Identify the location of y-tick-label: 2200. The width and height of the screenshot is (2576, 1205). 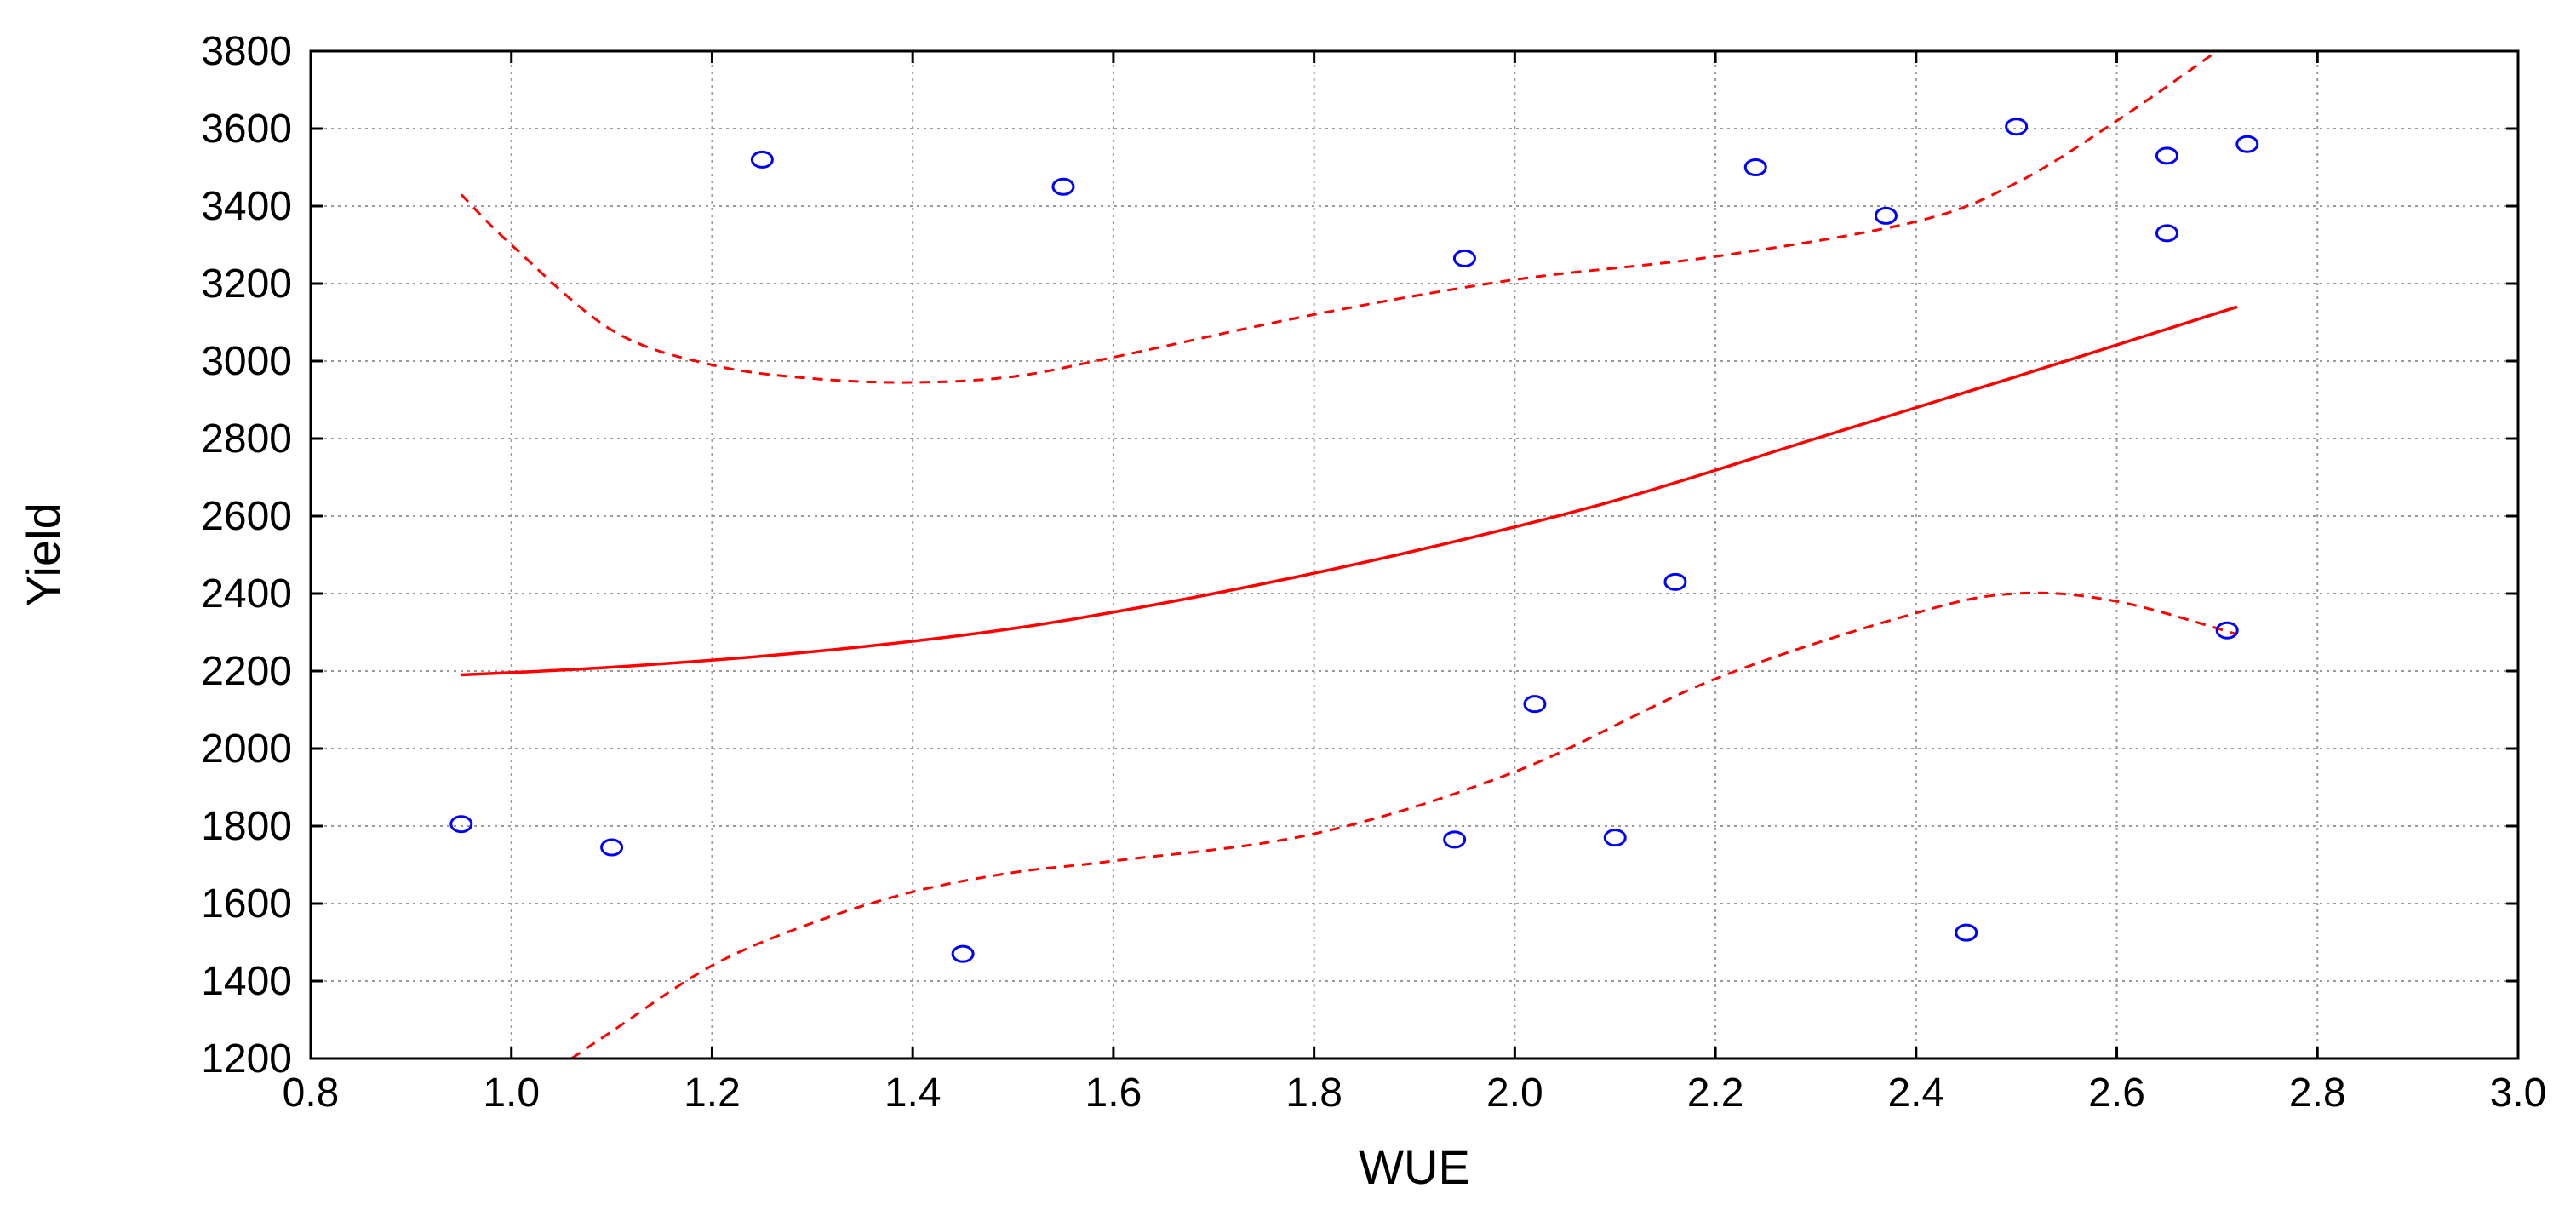
(246, 671).